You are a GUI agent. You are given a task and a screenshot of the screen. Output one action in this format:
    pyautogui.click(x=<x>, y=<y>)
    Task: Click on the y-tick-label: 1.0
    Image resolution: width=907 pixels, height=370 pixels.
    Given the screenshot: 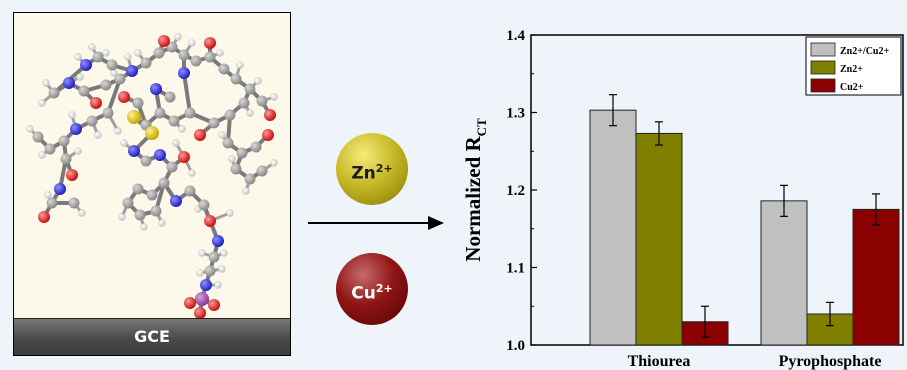 What is the action you would take?
    pyautogui.click(x=515, y=346)
    